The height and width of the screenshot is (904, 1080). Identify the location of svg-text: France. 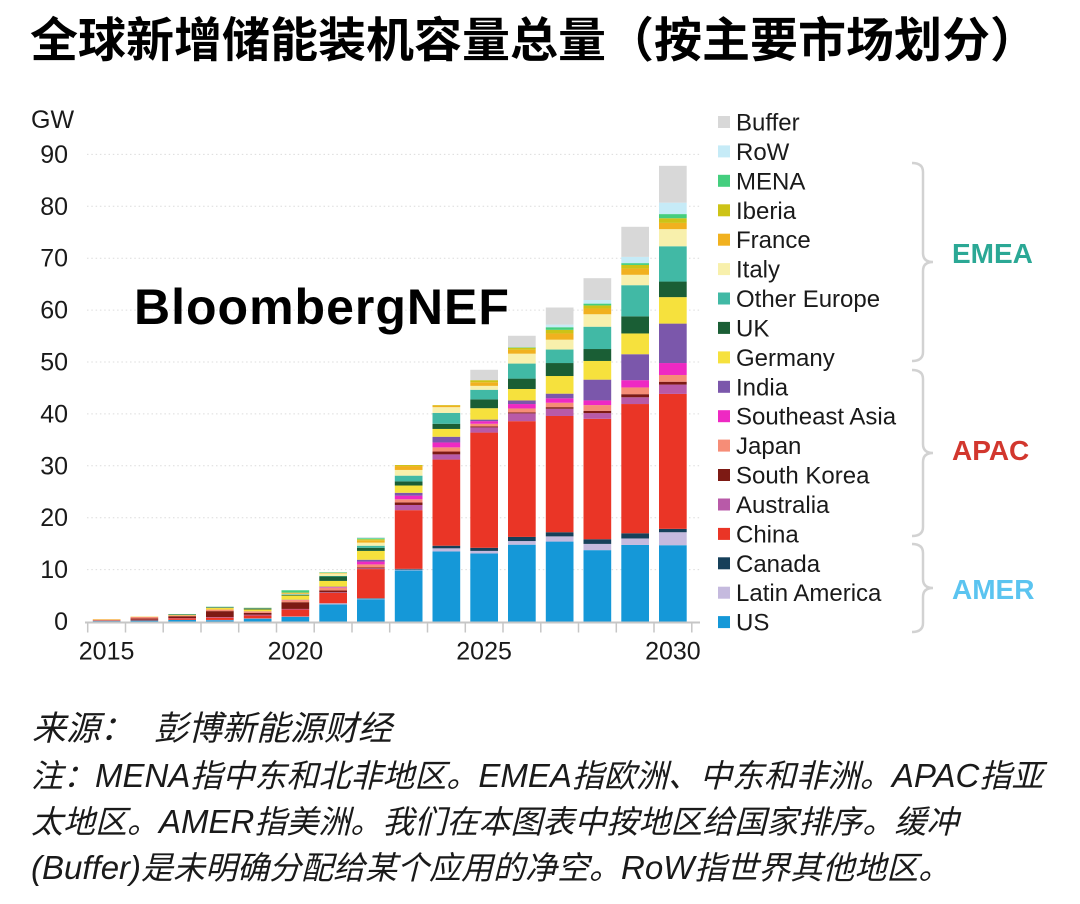
(773, 240).